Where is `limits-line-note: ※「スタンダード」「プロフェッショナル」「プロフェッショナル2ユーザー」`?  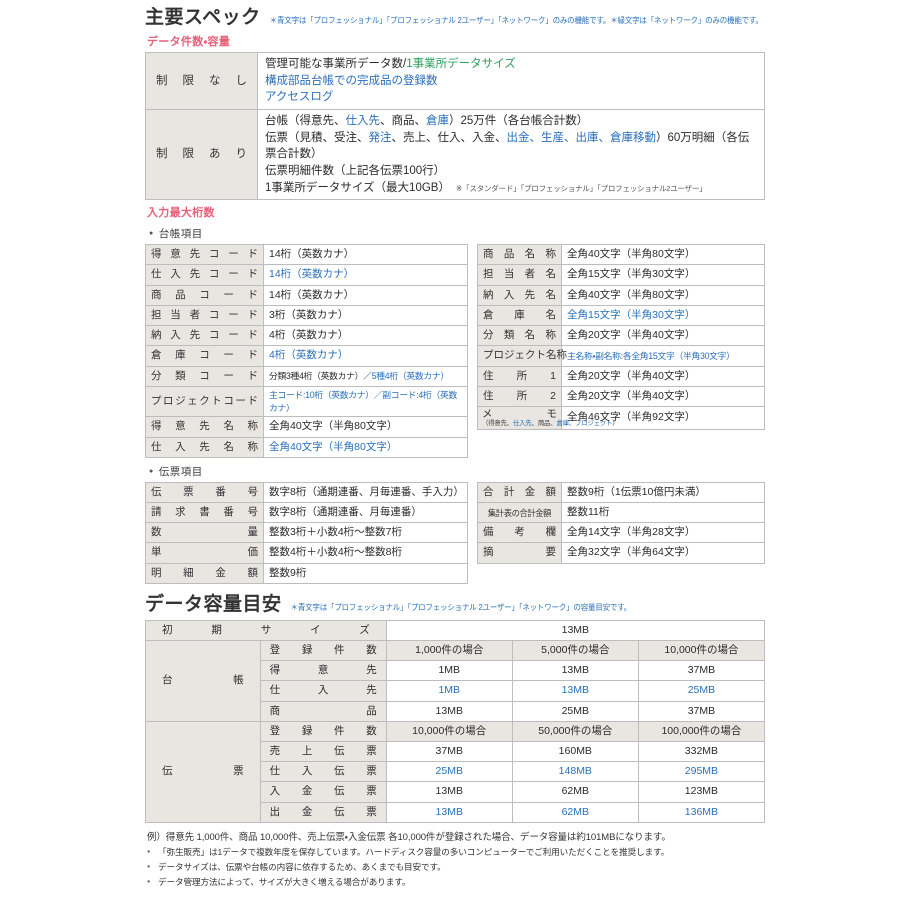
limits-line-note: ※「スタンダード」「プロフェッショナル」「プロフェッショナル2ユーザー」 is located at coordinates (581, 188).